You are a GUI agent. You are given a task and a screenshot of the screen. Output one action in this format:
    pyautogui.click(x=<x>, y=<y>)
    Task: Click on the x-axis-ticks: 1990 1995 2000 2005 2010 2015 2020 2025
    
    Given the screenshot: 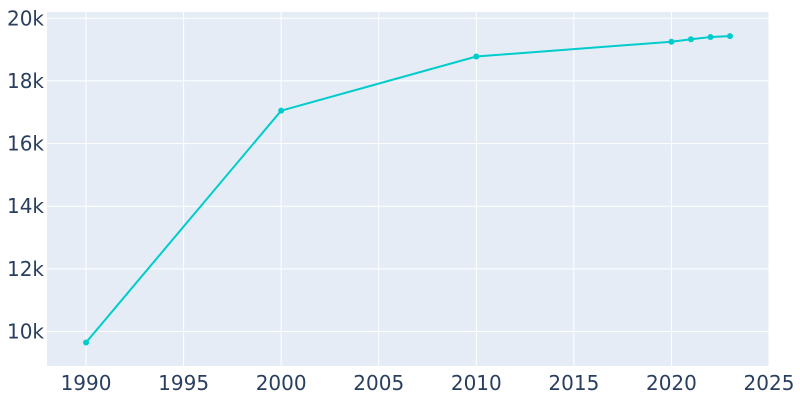 What is the action you would take?
    pyautogui.click(x=428, y=383)
    